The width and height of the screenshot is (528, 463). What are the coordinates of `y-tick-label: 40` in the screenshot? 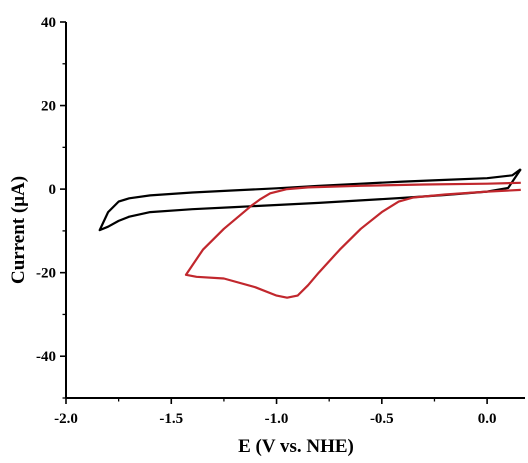 It's located at (48, 23).